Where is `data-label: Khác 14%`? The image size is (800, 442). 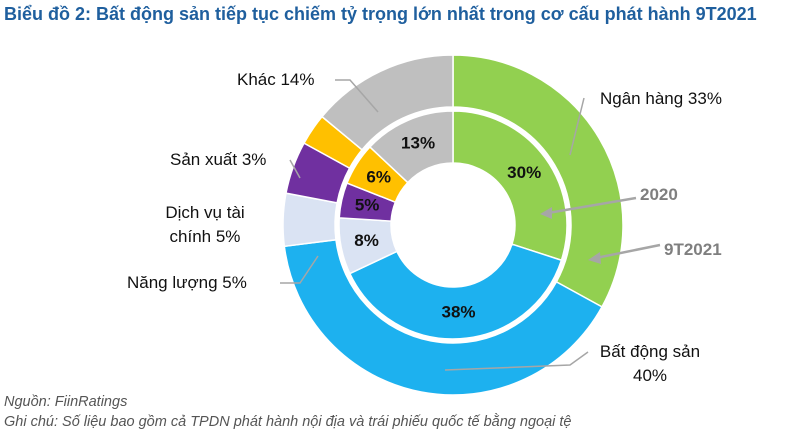
data-label: Khác 14% is located at coordinates (276, 79).